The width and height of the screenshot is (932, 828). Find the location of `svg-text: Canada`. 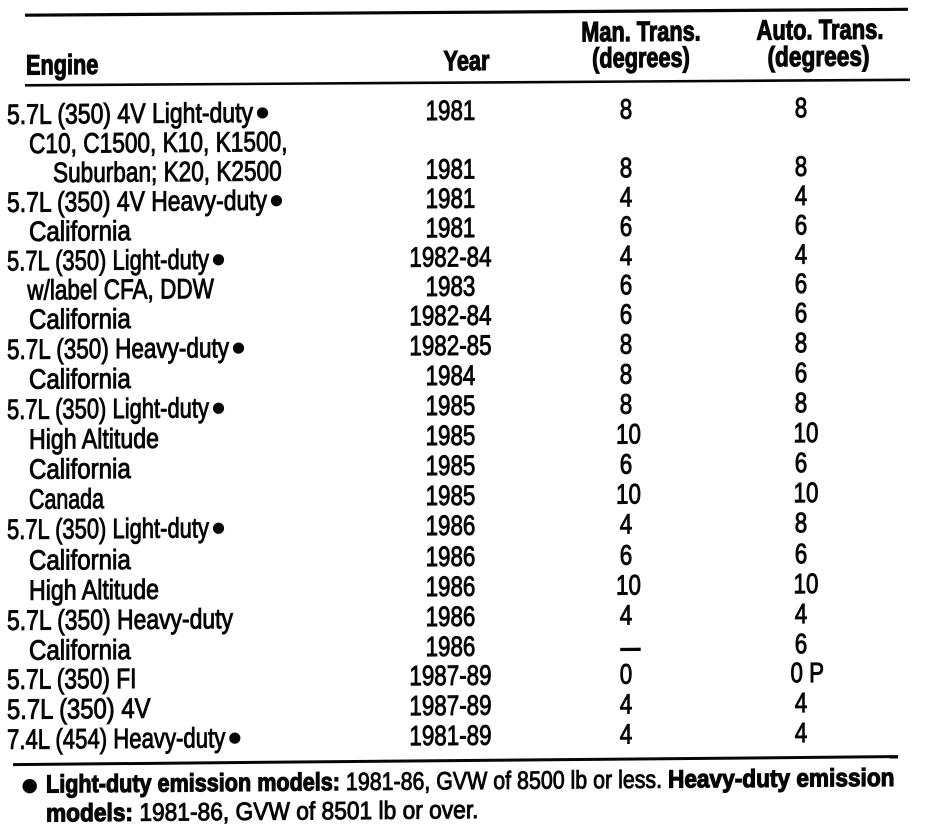

svg-text: Canada is located at coordinates (66, 499).